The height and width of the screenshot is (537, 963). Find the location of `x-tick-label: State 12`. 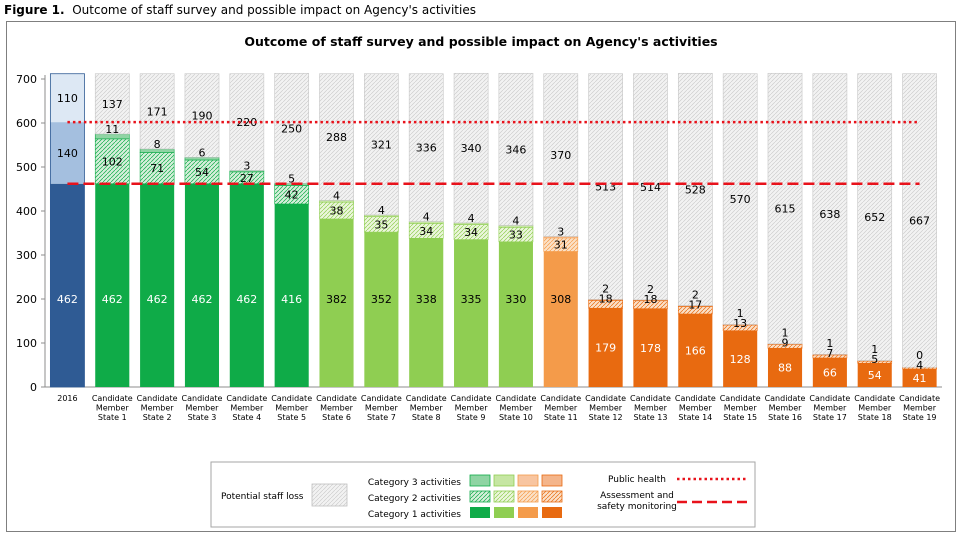

x-tick-label: State 12 is located at coordinates (606, 417).